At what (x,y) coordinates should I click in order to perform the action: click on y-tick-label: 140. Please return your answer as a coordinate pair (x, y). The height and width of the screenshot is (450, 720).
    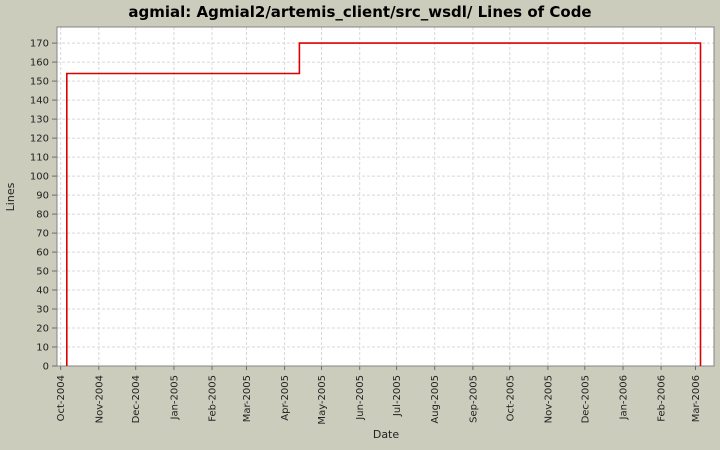
    Looking at the image, I should click on (39, 101).